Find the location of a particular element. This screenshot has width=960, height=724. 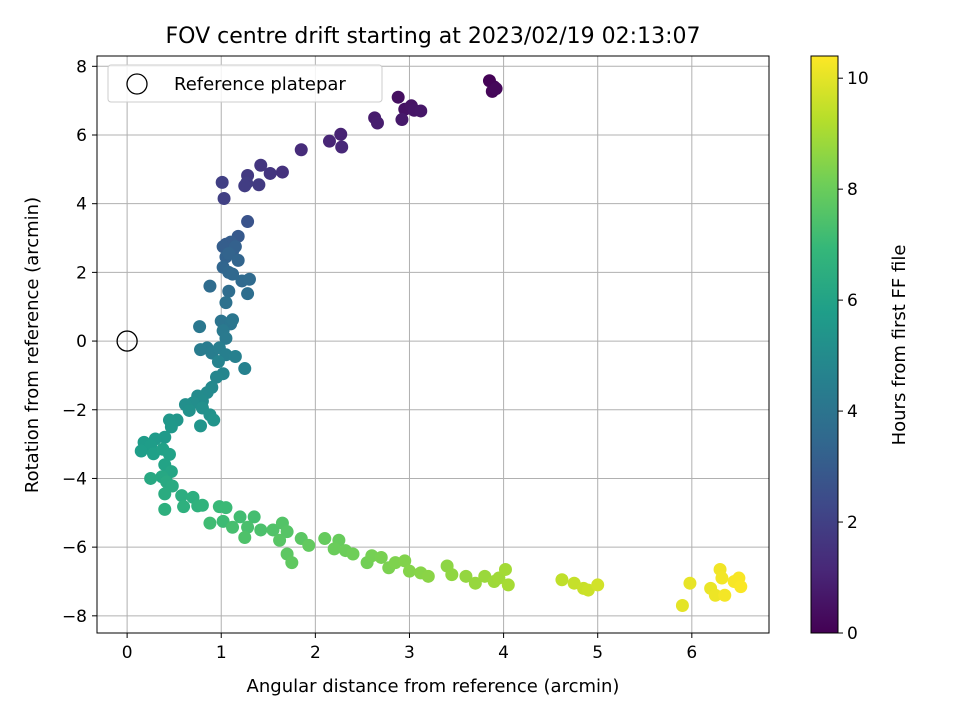

y-tick-label: 6 is located at coordinates (81, 136).